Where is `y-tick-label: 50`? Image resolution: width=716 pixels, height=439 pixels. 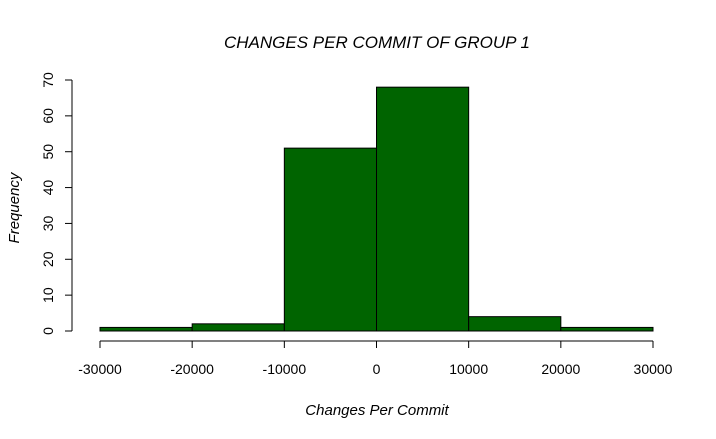 y-tick-label: 50 is located at coordinates (48, 152).